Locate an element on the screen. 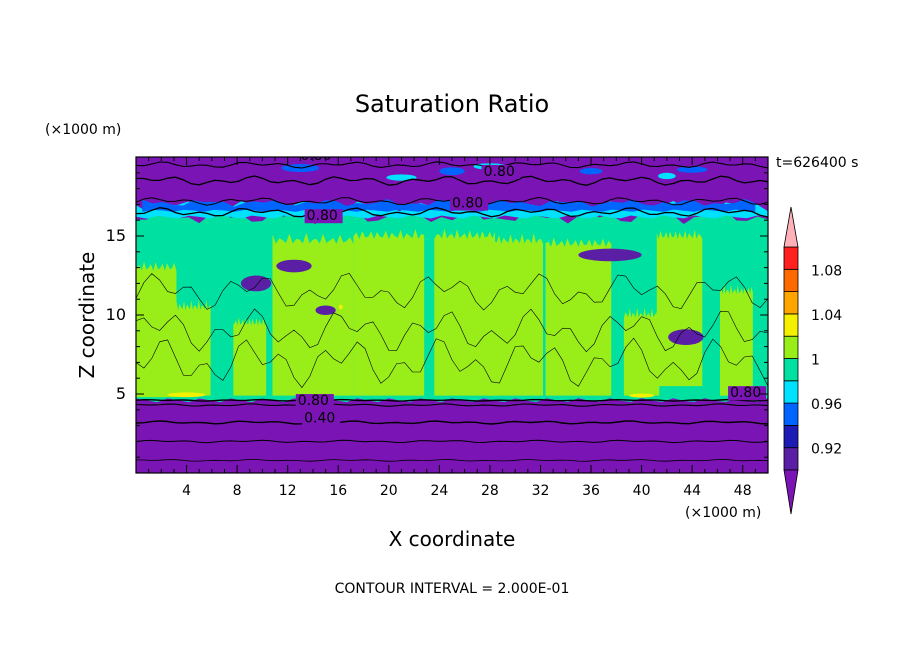  x-tick-label: 28 is located at coordinates (490, 491).